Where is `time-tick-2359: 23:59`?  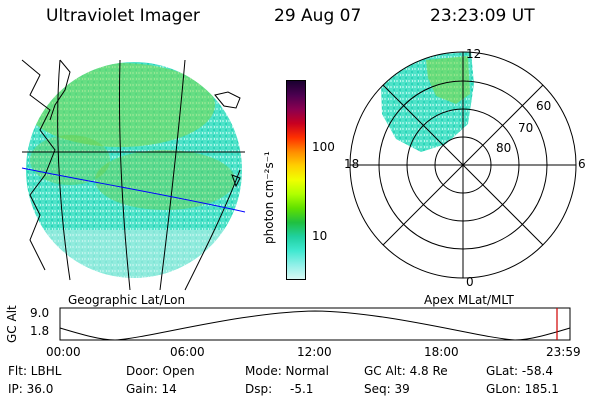 time-tick-2359: 23:59 is located at coordinates (563, 352).